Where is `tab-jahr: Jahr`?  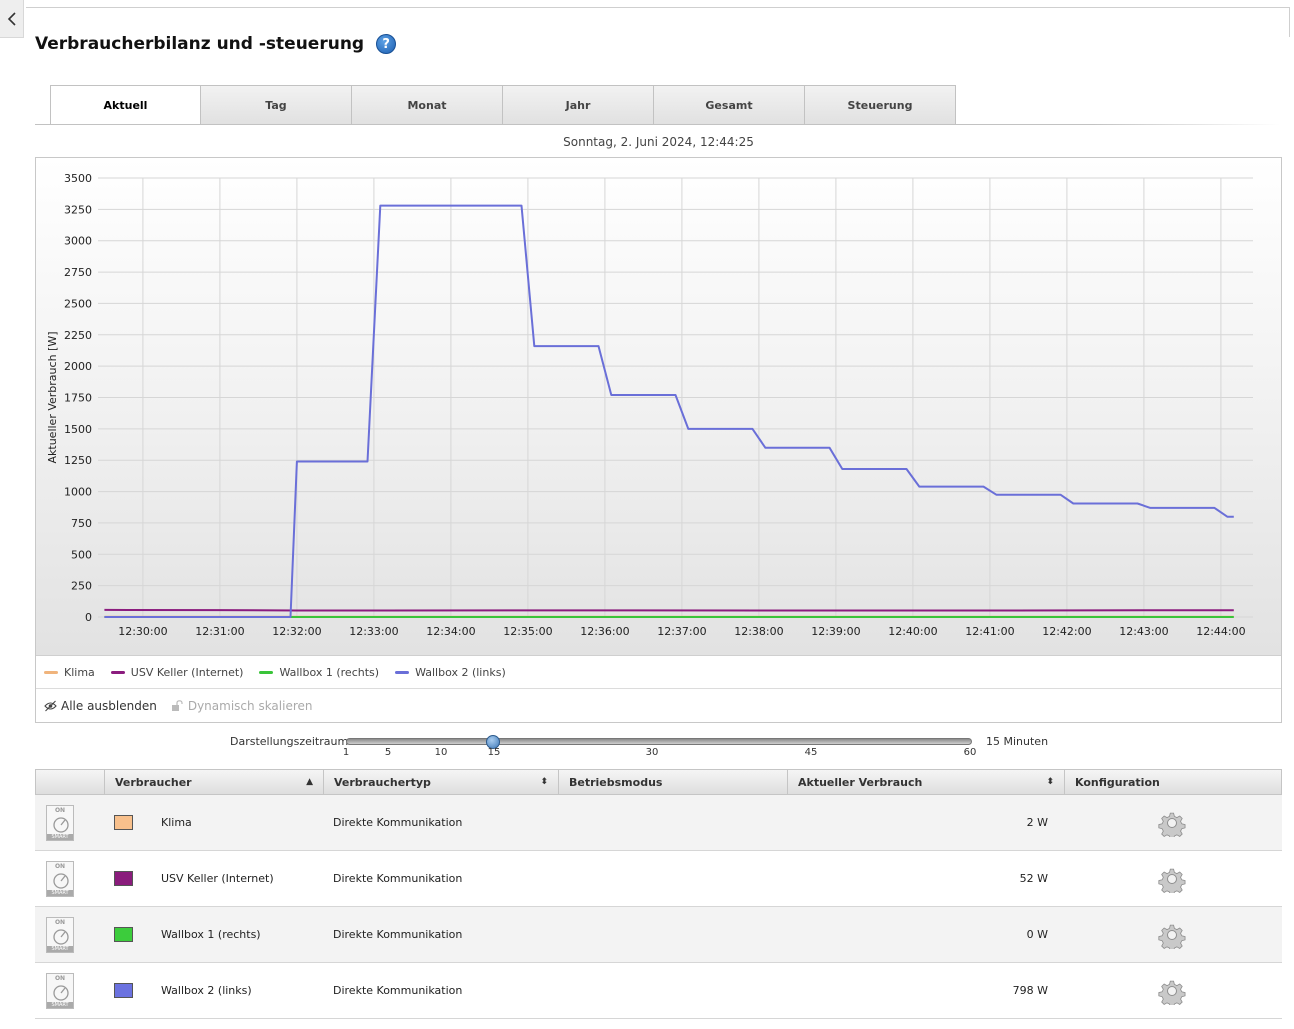
tab-jahr: Jahr is located at coordinates (578, 105).